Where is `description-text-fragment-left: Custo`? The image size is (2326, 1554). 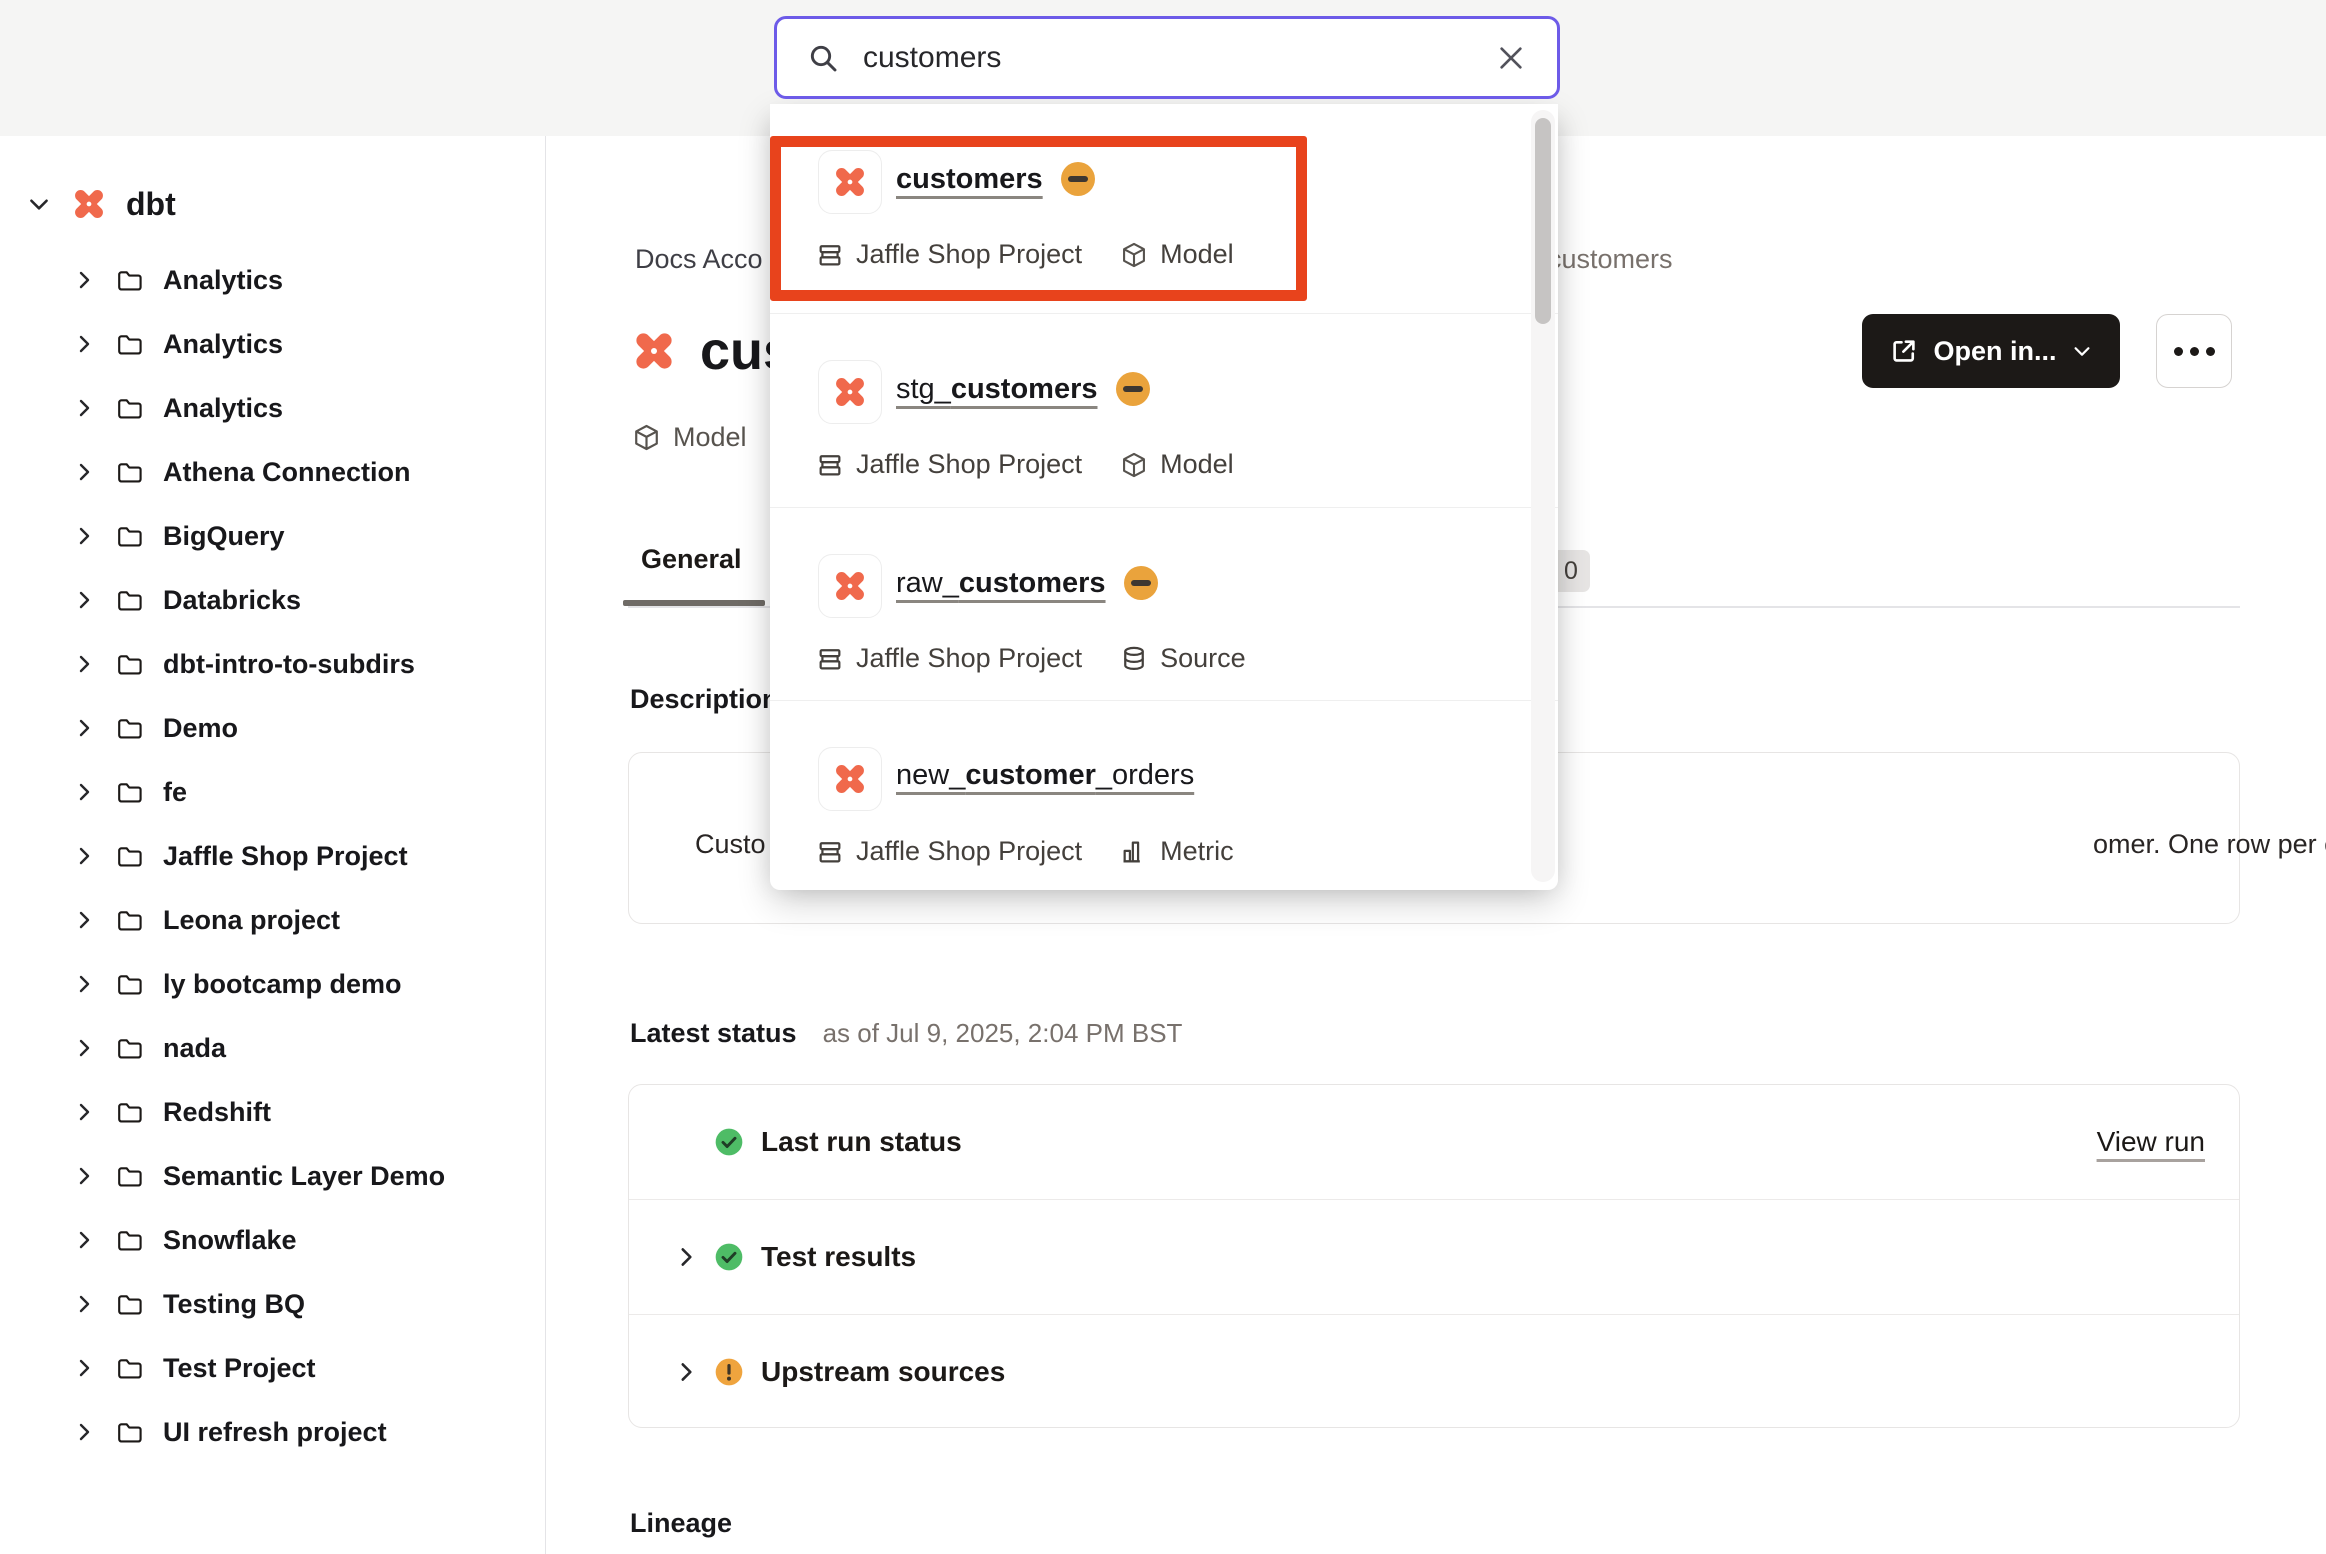
description-text-fragment-left: Custo is located at coordinates (730, 844).